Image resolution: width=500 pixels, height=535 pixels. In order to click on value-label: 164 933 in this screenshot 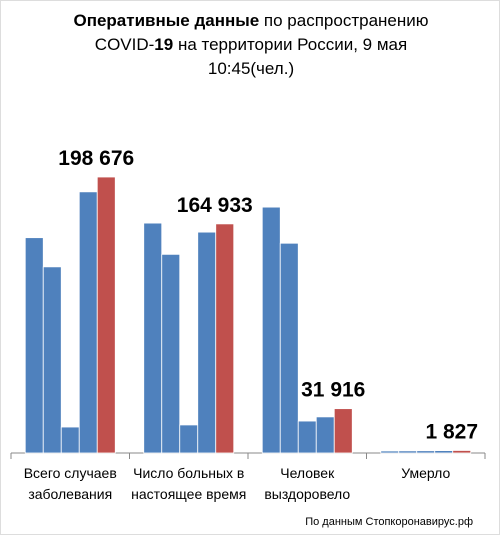, I will do `click(215, 205)`.